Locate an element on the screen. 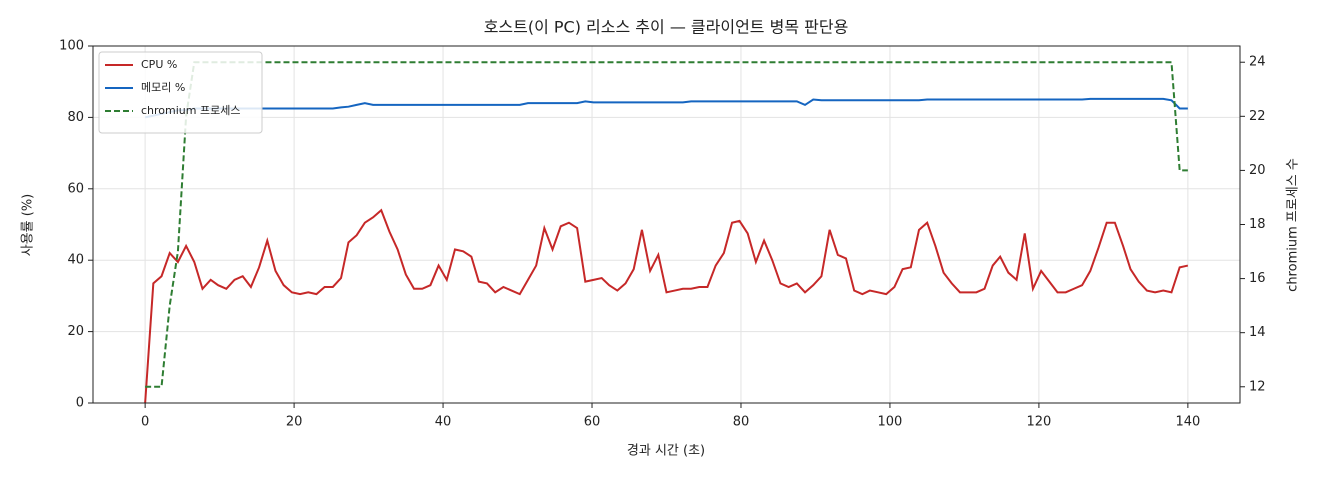  y-tick-label: 40 is located at coordinates (75, 260).